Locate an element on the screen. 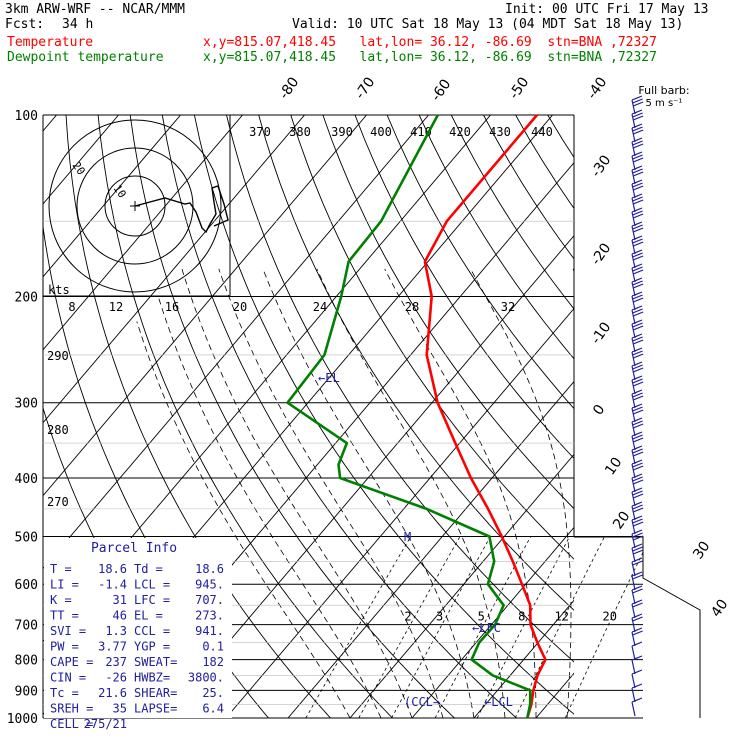 The image size is (740, 740). parcel-key: LFC = is located at coordinates (152, 600).